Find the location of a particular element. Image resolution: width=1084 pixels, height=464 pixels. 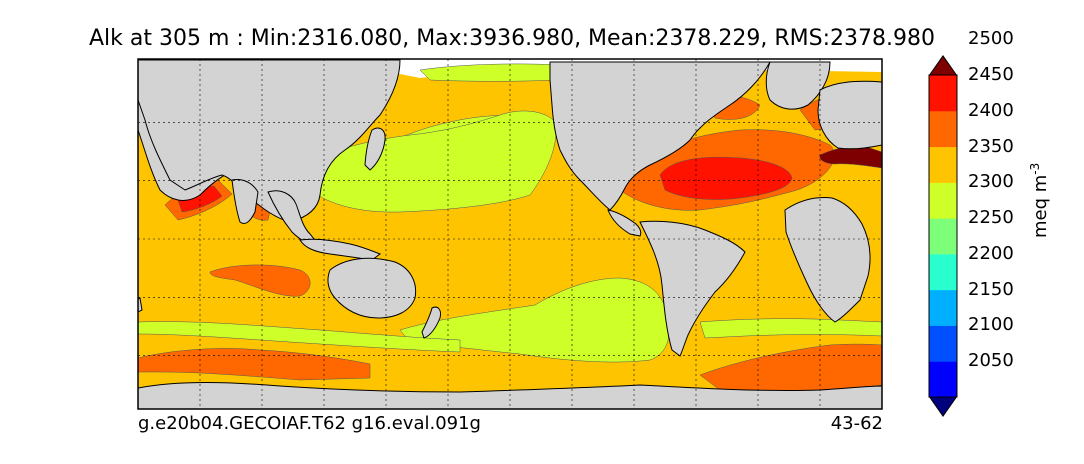

colorbar-units-label: meq m-3 is located at coordinates (1039, 200).